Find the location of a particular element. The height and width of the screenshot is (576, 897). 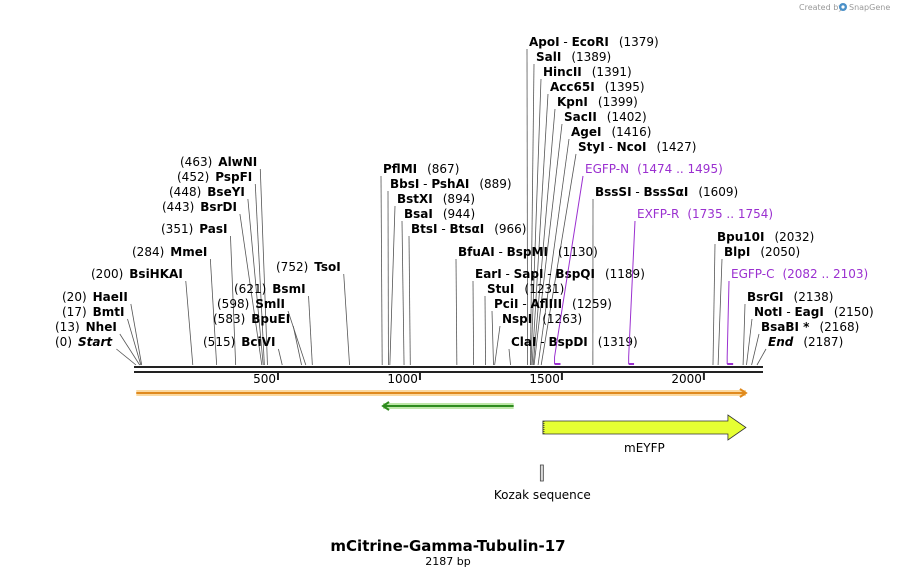

cut-line-s24 is located at coordinates (492, 338).